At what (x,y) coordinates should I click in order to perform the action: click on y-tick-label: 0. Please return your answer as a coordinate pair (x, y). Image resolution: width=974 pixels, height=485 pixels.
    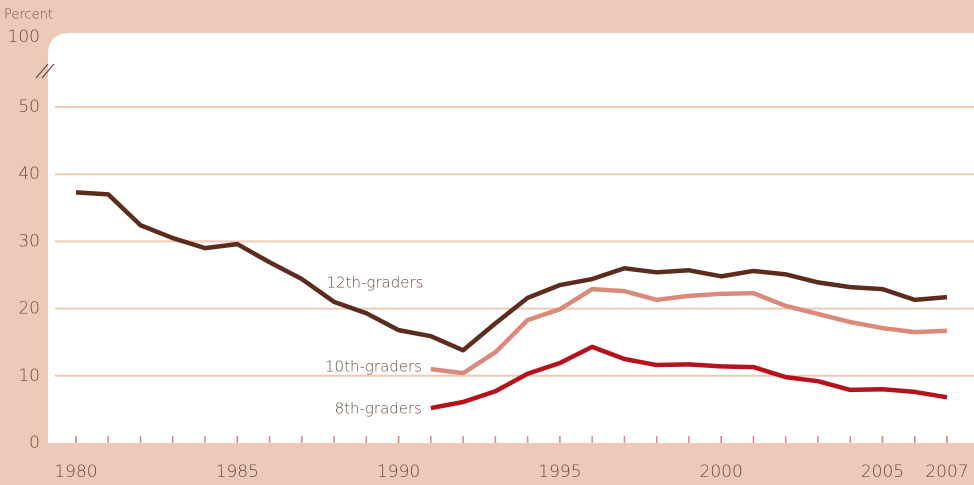
    Looking at the image, I should click on (34, 443).